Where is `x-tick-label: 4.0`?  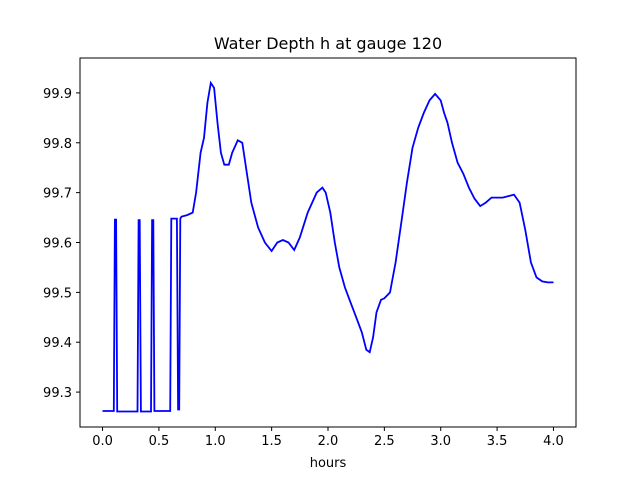 x-tick-label: 4.0 is located at coordinates (553, 441).